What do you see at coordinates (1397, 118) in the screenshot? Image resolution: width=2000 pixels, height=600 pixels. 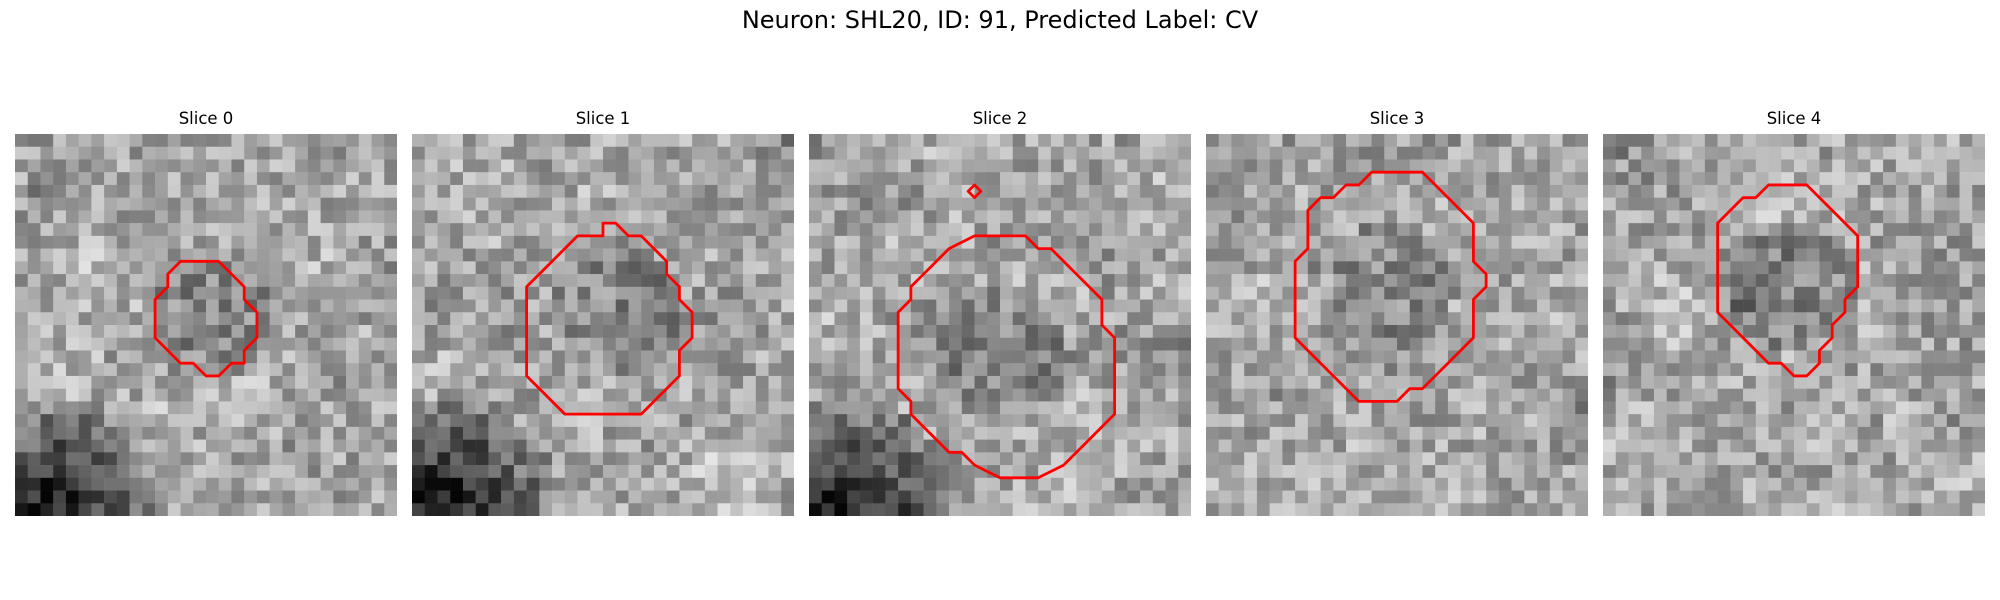 I see `slice-title: Slice 3` at bounding box center [1397, 118].